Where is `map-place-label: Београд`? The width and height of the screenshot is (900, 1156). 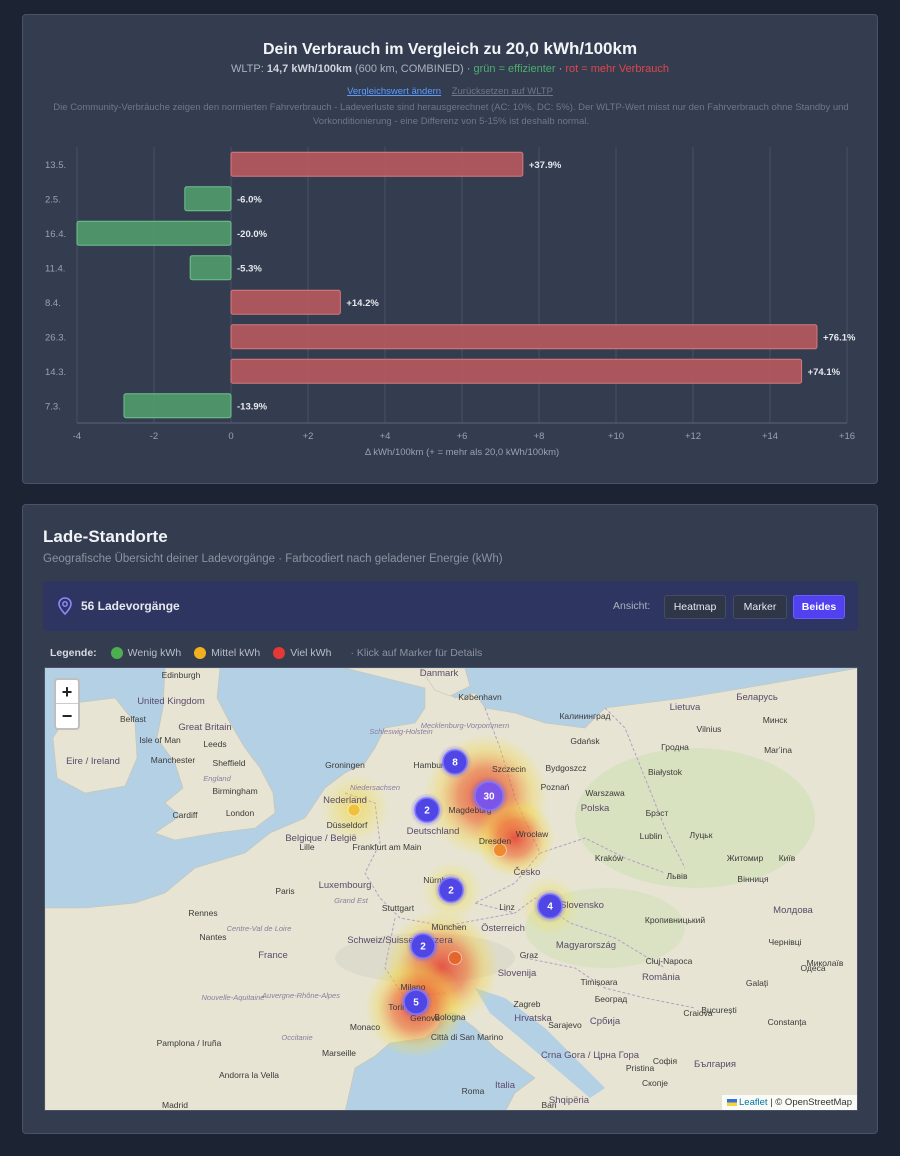
map-place-label: Београд is located at coordinates (611, 999).